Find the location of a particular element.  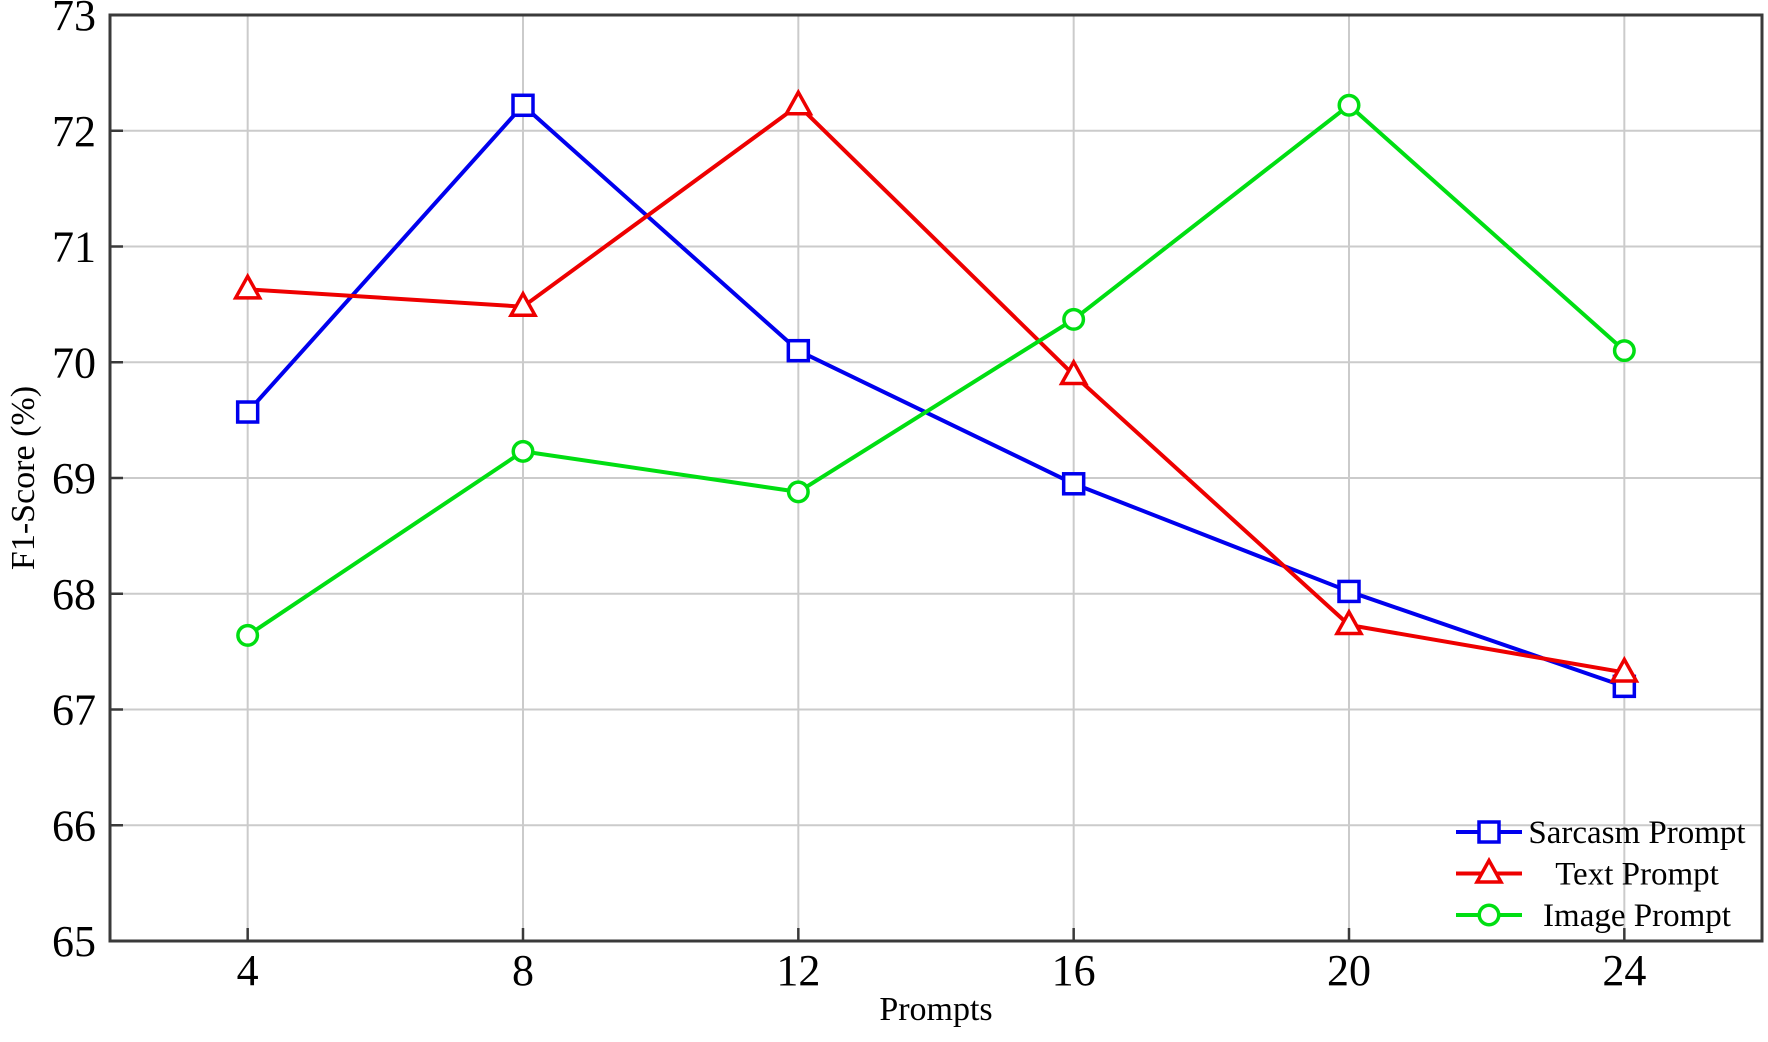

legend-label: Image Prompt is located at coordinates (1637, 916).